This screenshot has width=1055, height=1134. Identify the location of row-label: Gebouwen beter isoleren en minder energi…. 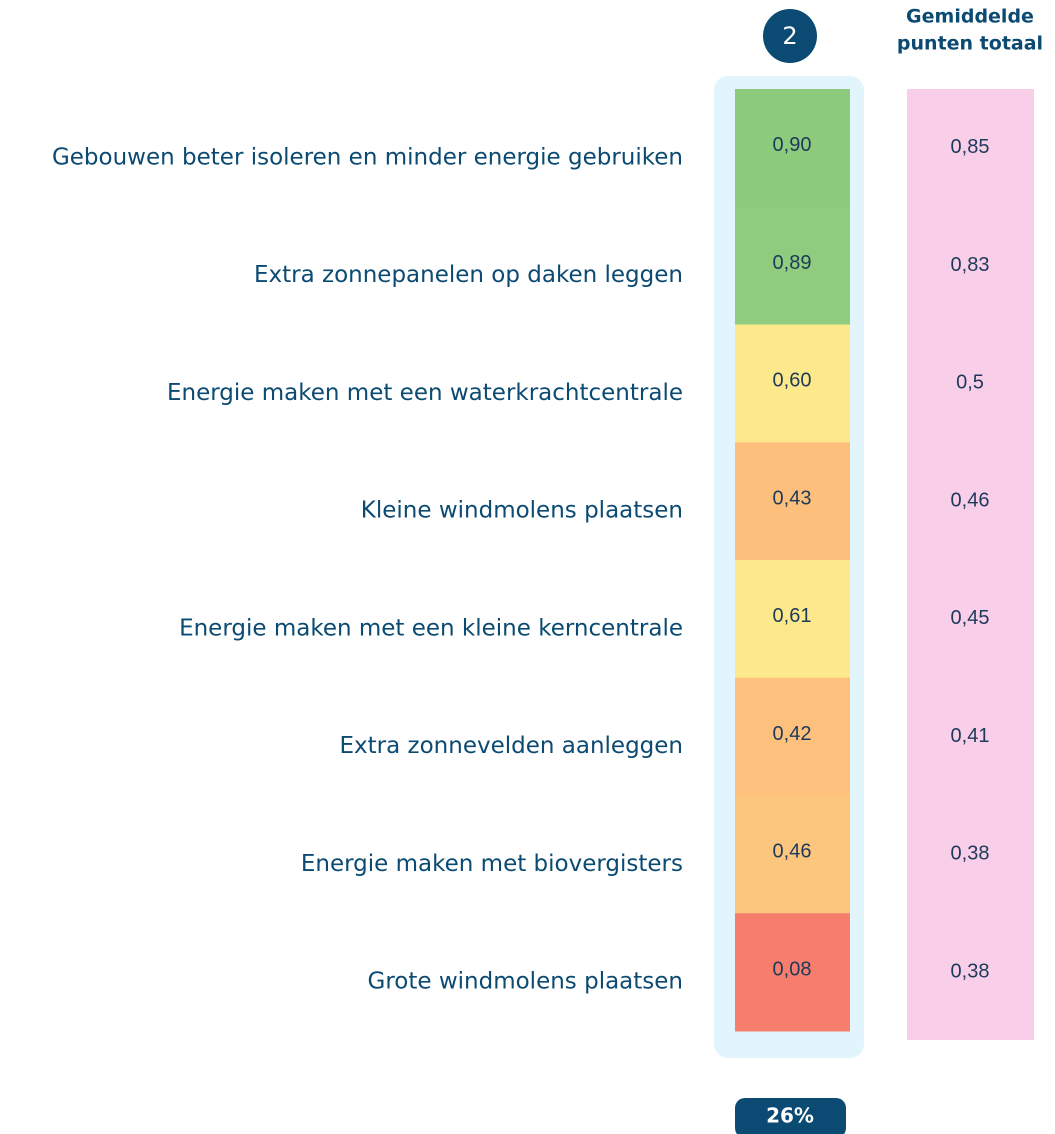
(367, 157).